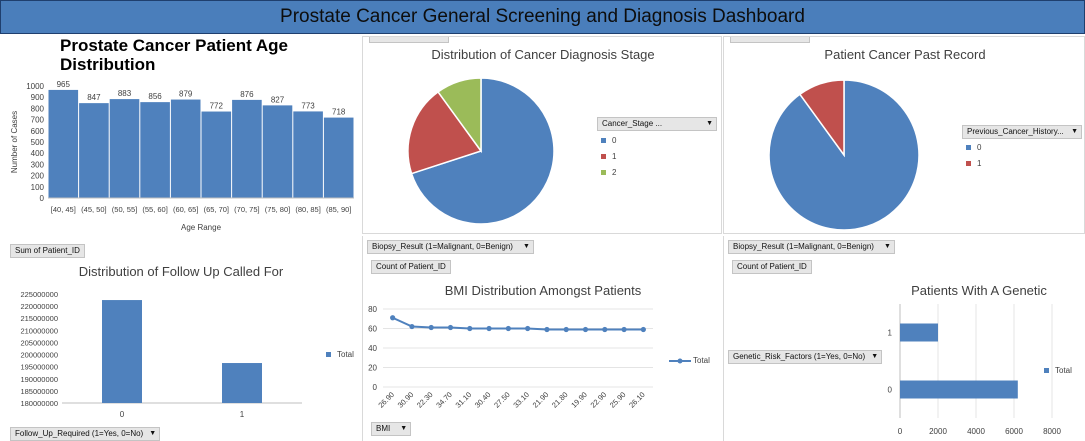 The image size is (1085, 441). What do you see at coordinates (14, 142) in the screenshot?
I see `y-axis-title: Number of Cases` at bounding box center [14, 142].